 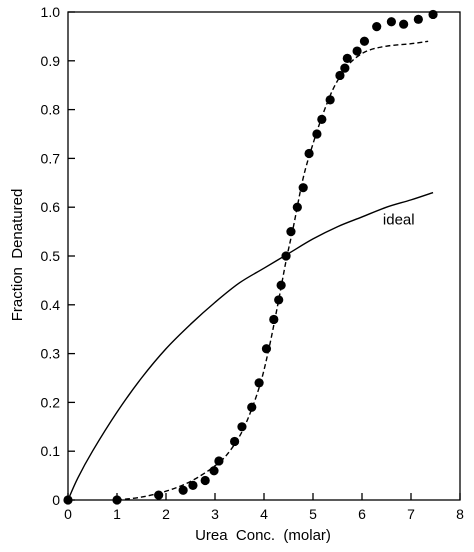 What do you see at coordinates (56, 500) in the screenshot?
I see `y-tick-label: 0` at bounding box center [56, 500].